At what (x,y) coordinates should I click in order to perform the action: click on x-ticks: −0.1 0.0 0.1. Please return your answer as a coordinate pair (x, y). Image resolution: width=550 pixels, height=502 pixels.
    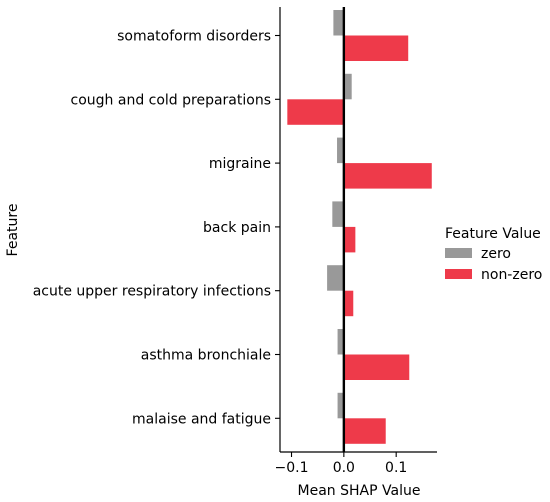
    Looking at the image, I should click on (341, 464).